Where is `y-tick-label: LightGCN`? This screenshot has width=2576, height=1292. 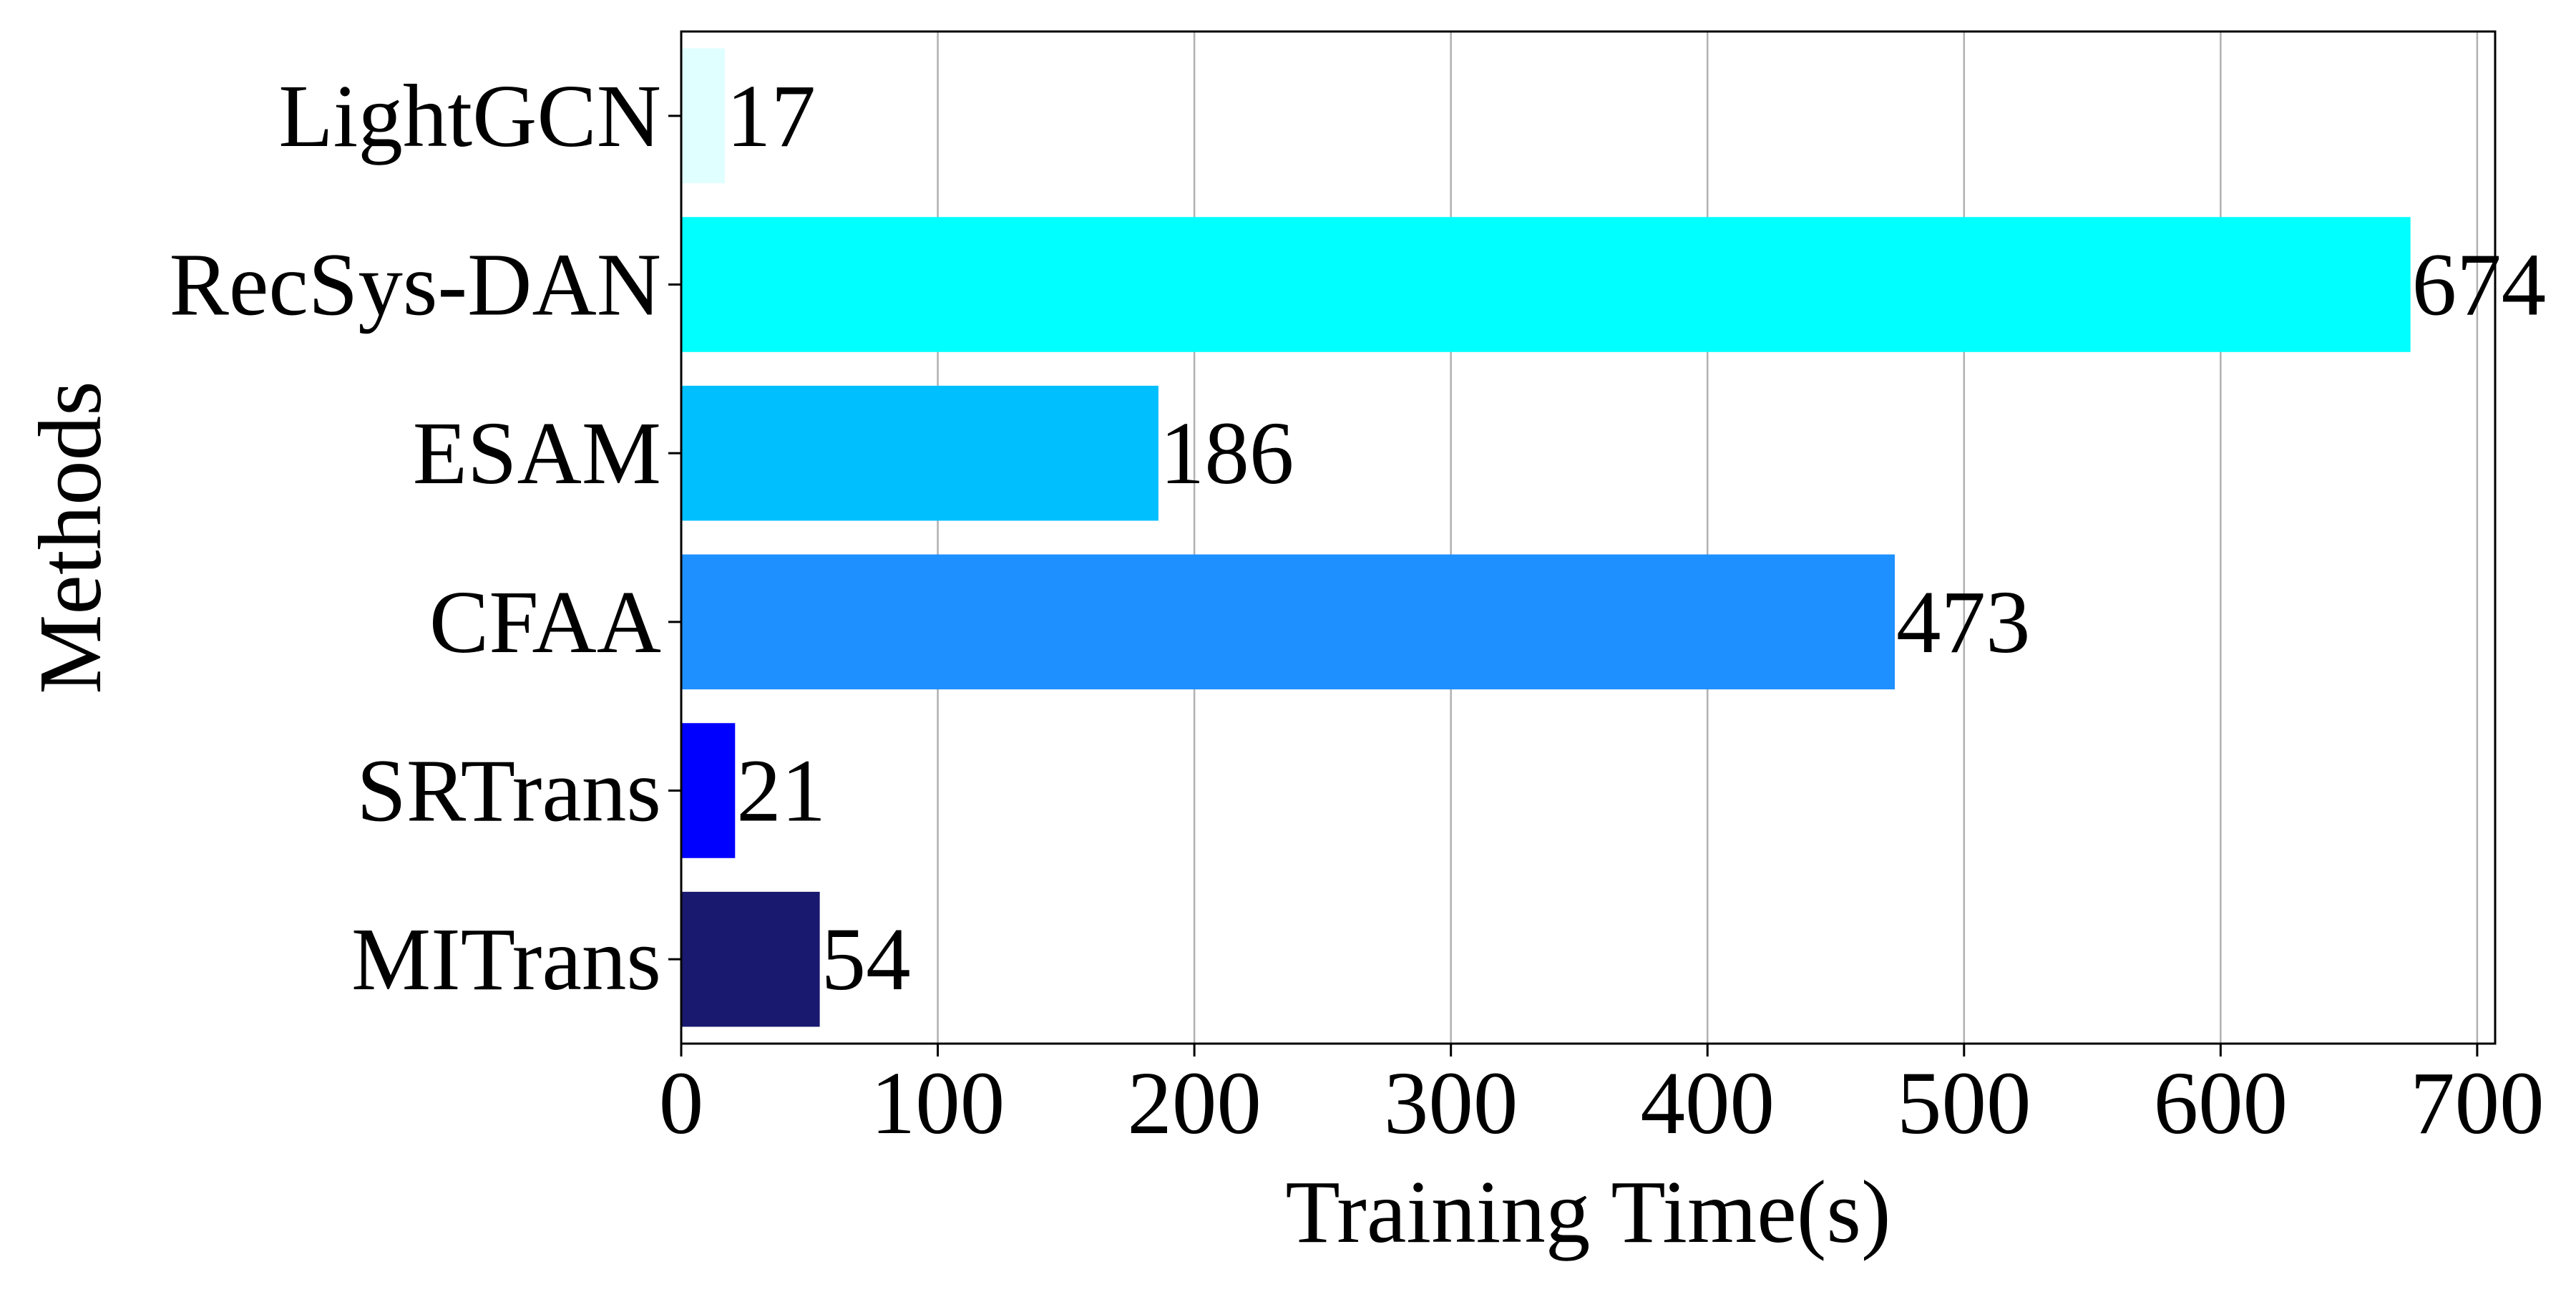
y-tick-label: LightGCN is located at coordinates (469, 116).